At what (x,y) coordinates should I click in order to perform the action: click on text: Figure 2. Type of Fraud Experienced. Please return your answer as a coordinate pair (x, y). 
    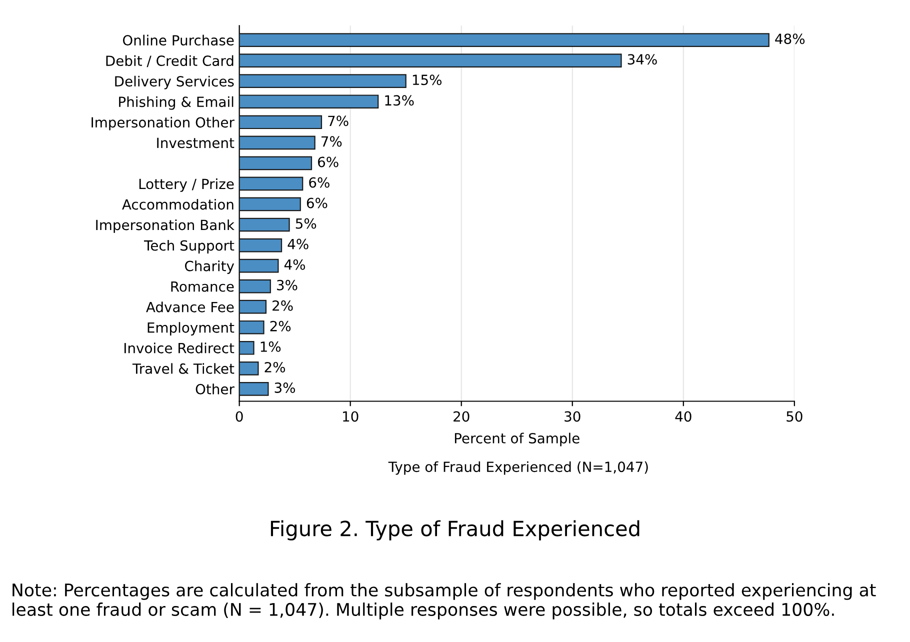
    Looking at the image, I should click on (455, 530).